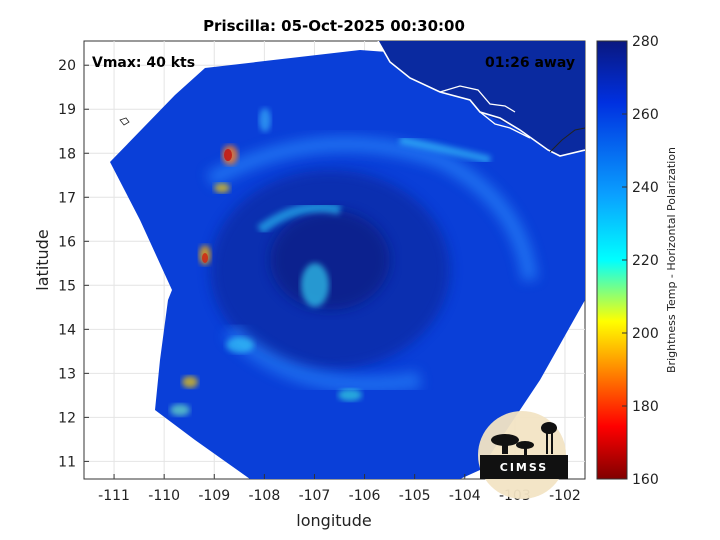  Describe the element at coordinates (477, 99) in the screenshot. I see `state-border` at that location.